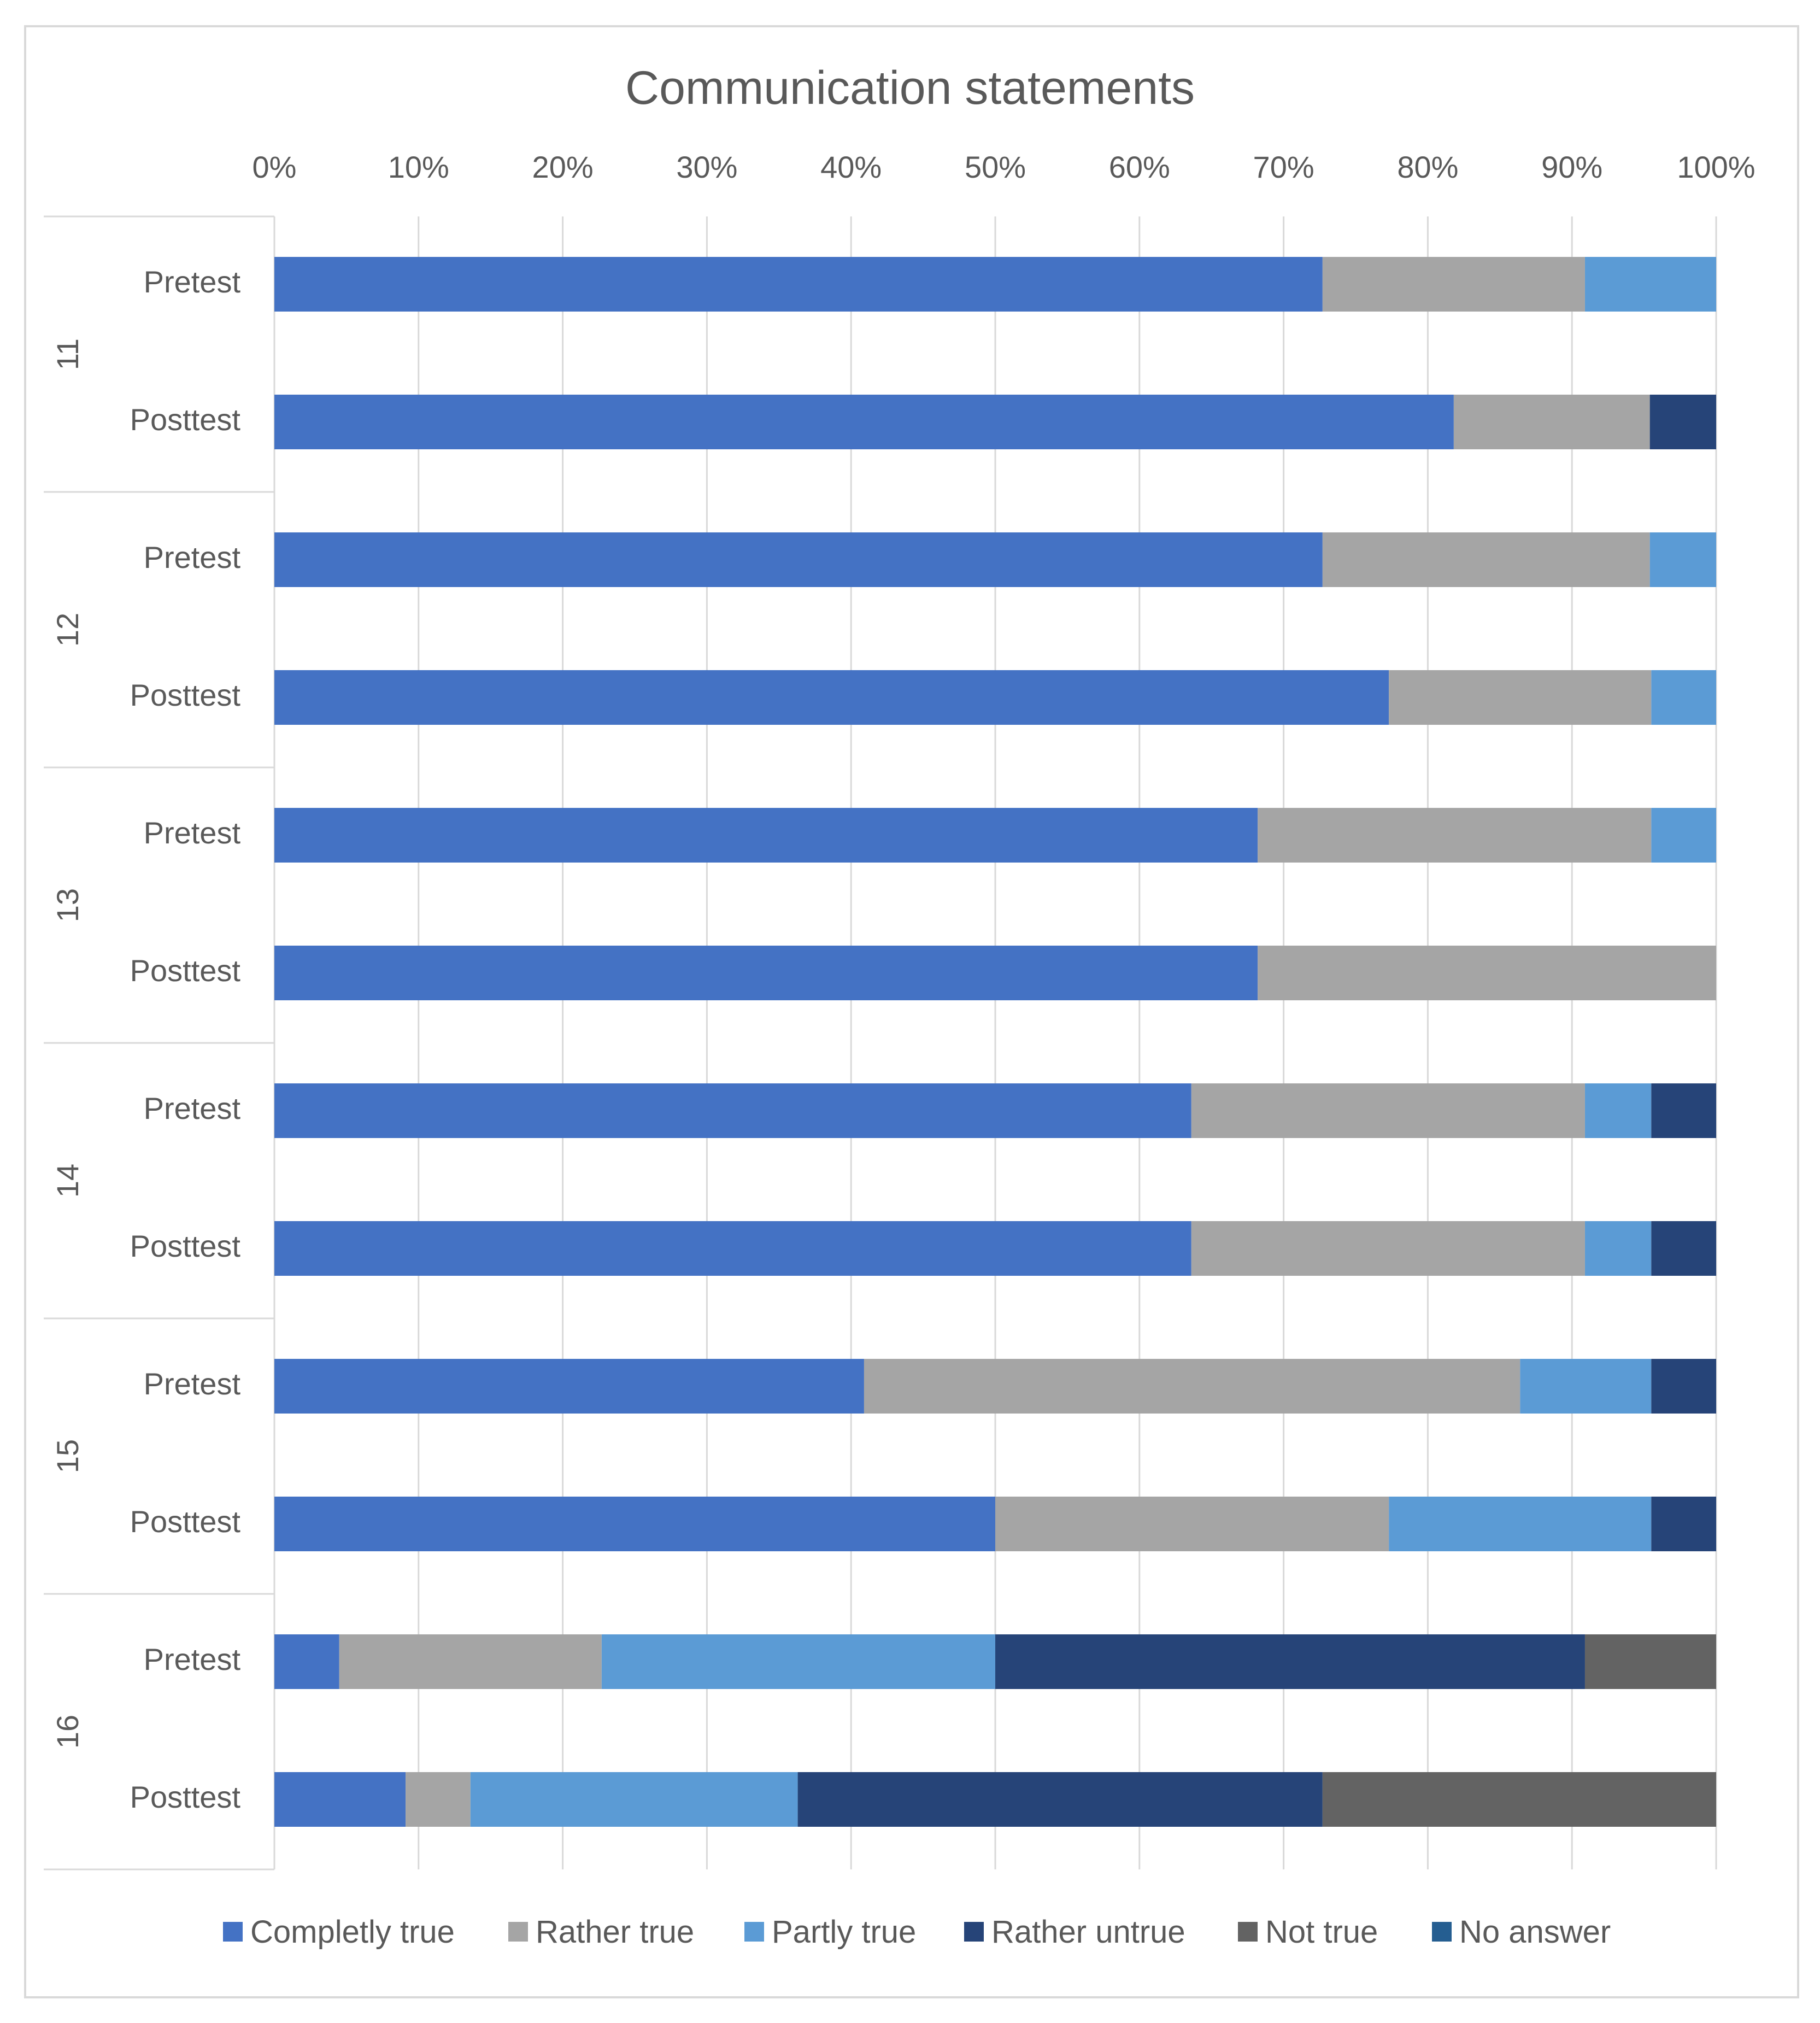 Image resolution: width=1820 pixels, height=2023 pixels. I want to click on x-axis-ticks: 0% 10% 20% 30% 40% 50% 60% 70% 80% 90% 100%, so click(1004, 167).